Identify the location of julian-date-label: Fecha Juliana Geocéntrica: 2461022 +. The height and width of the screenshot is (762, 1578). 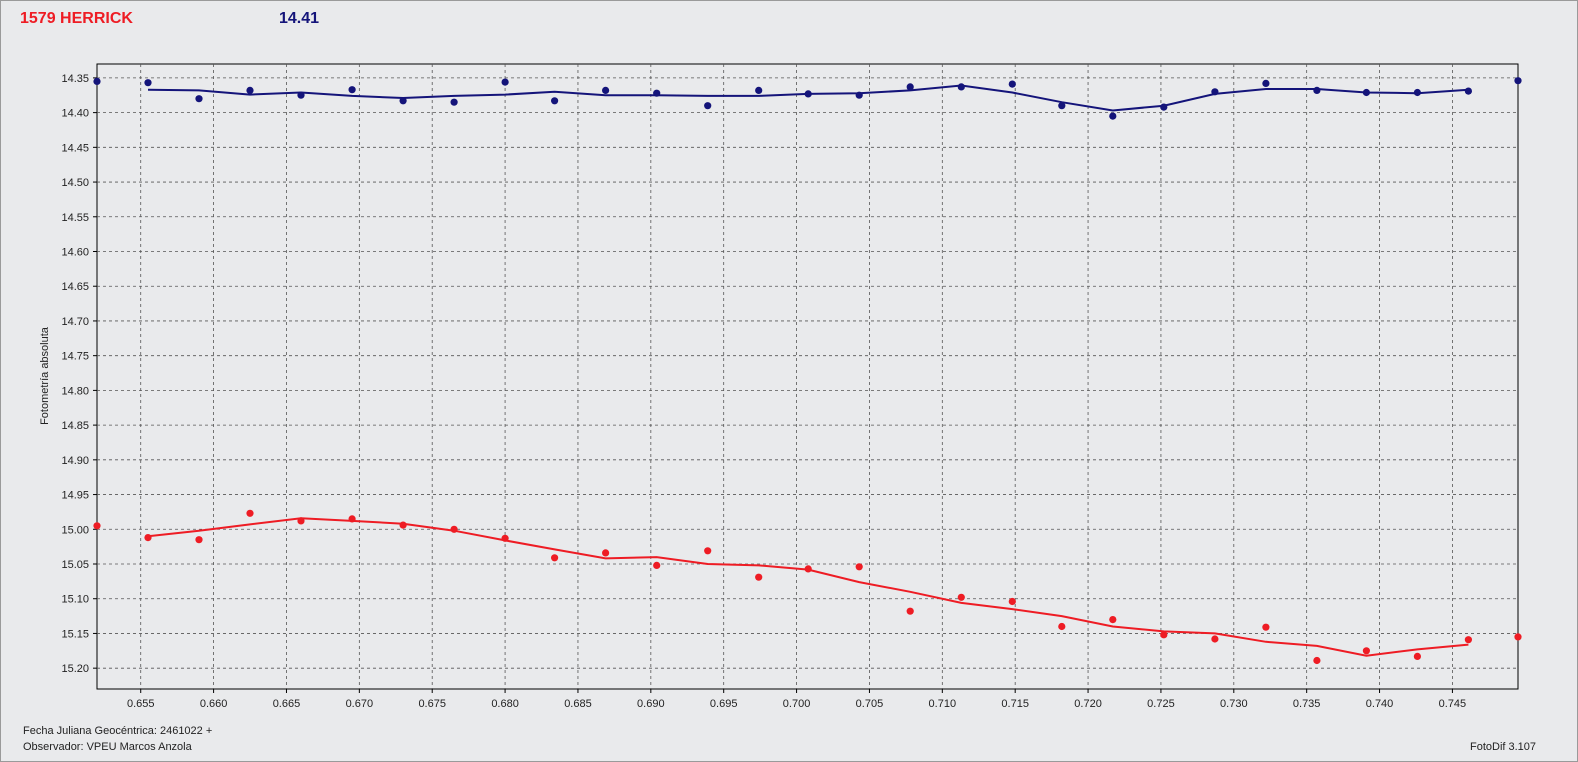
(118, 731).